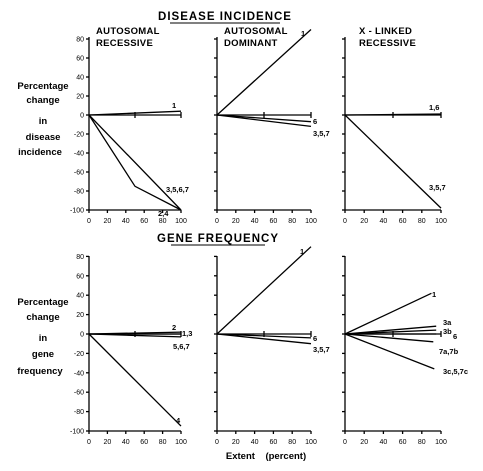  What do you see at coordinates (124, 43) in the screenshot?
I see `column-header-autosomal-recessive-2: RECESSIVE` at bounding box center [124, 43].